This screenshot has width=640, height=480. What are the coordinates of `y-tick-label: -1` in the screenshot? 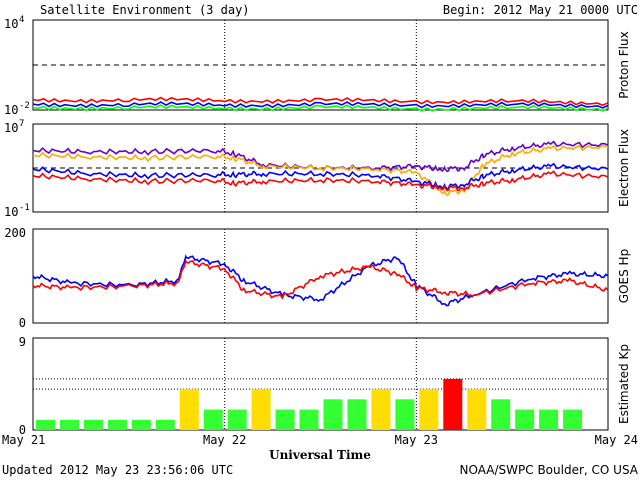 It's located at (24, 208).